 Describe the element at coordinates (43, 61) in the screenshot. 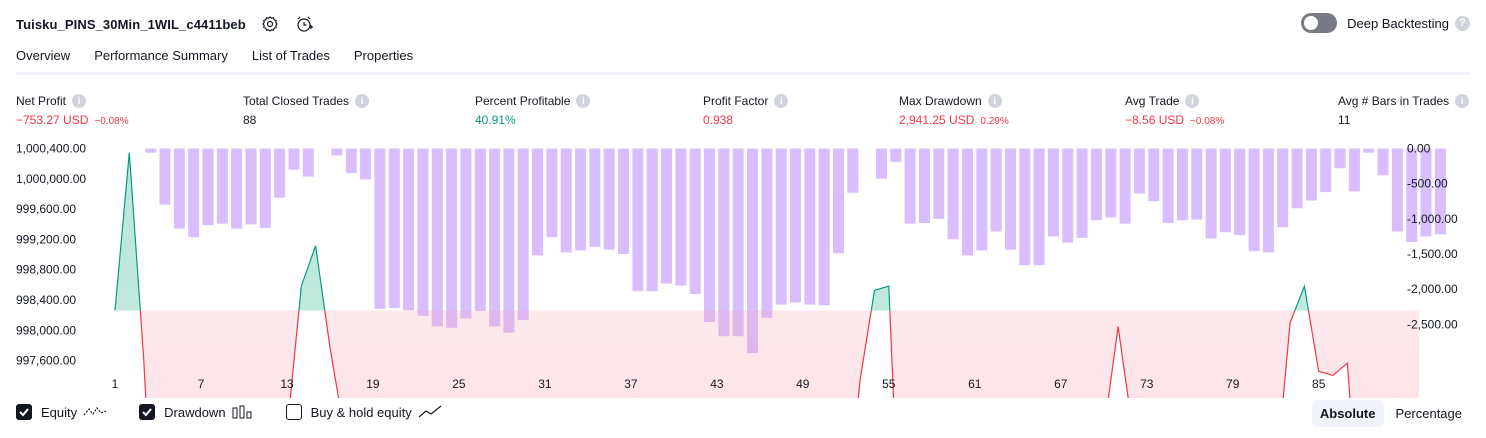

I see `tab-overview: Overview` at that location.